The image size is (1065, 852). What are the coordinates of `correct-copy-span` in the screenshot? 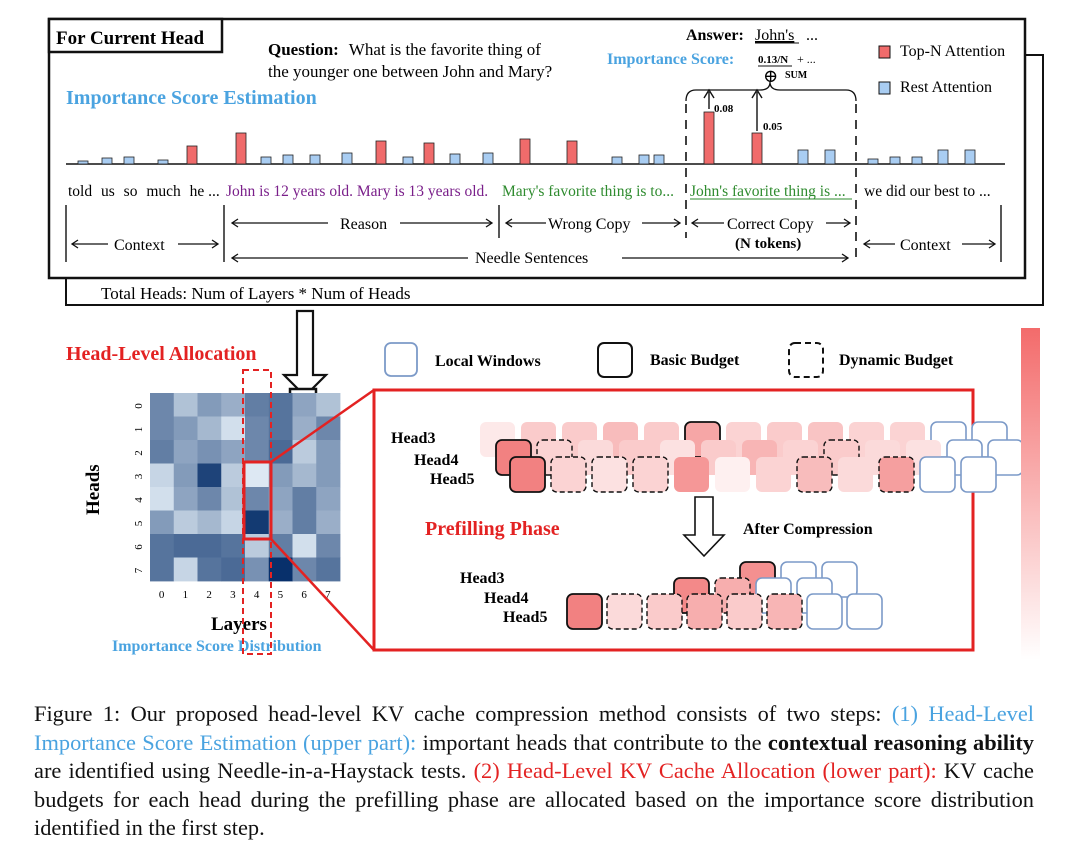 It's located at (771, 223).